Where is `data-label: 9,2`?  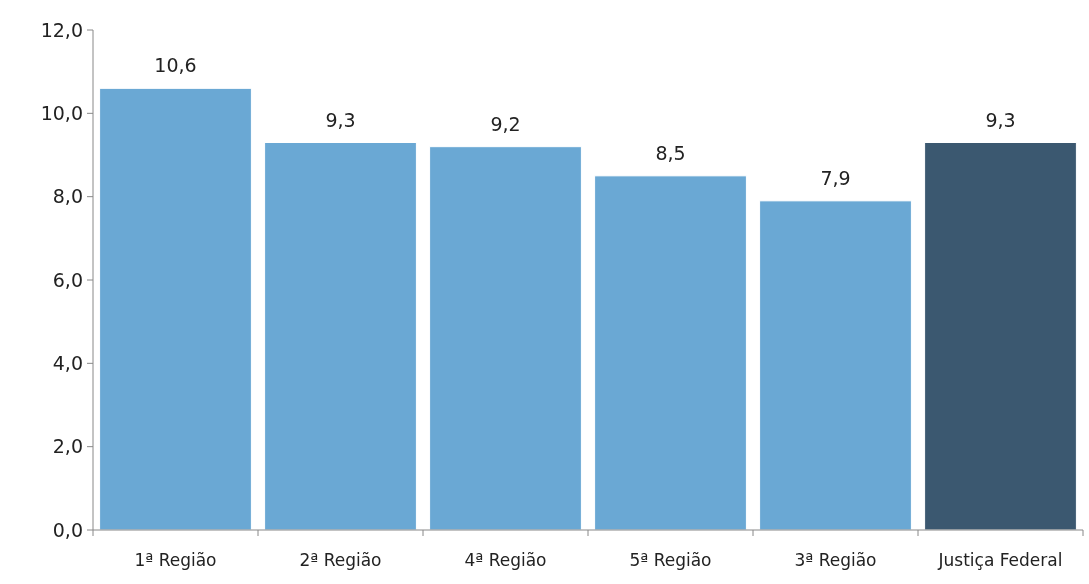
data-label: 9,2 is located at coordinates (505, 123).